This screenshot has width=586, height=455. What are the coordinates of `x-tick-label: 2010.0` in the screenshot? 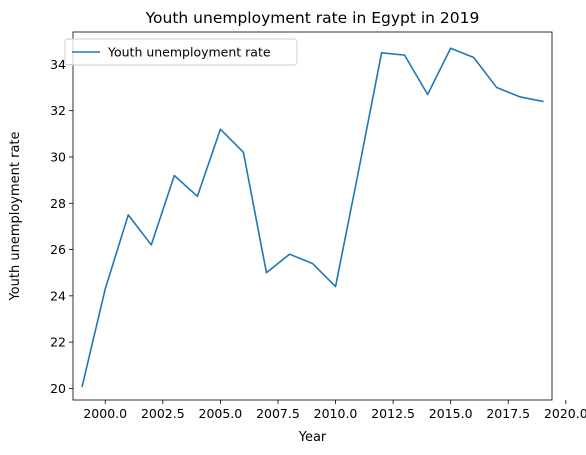 It's located at (336, 413).